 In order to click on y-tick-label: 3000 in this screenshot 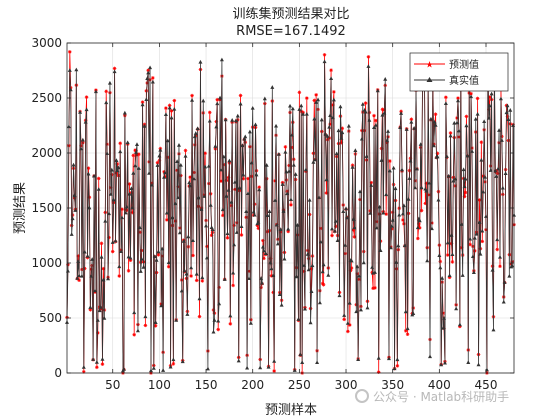, I will do `click(46, 43)`.